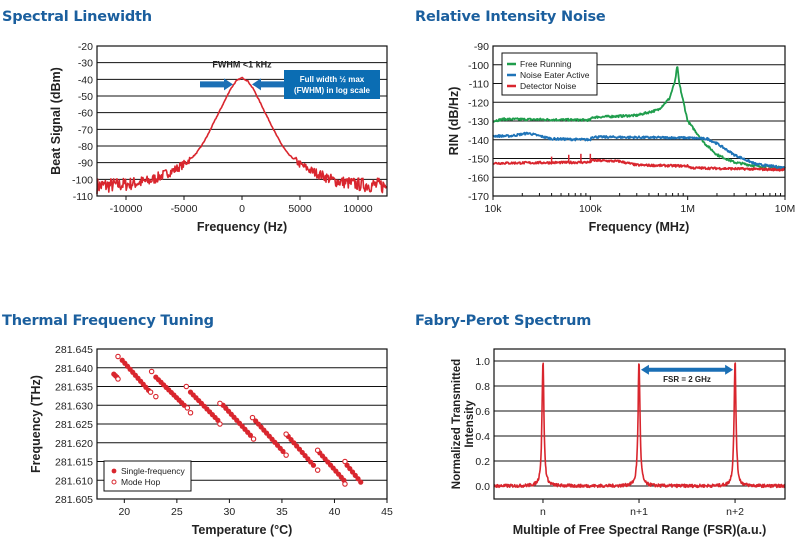  Describe the element at coordinates (230, 512) in the screenshot. I see `x-tick-label: 30` at that location.